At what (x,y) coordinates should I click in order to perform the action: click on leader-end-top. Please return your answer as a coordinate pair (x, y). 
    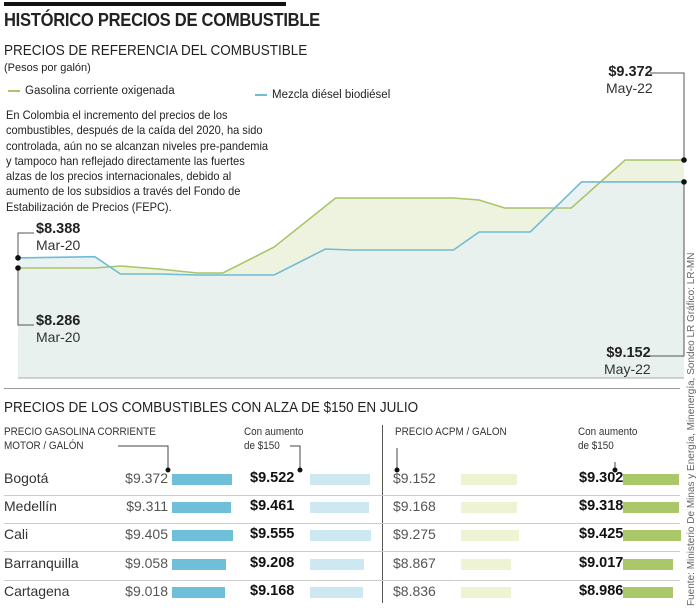
    Looking at the image, I should click on (667, 116).